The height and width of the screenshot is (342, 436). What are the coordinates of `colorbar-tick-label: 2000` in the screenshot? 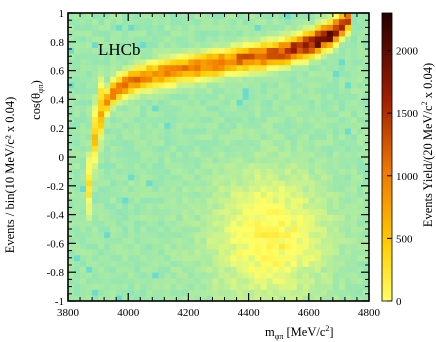 It's located at (407, 52).